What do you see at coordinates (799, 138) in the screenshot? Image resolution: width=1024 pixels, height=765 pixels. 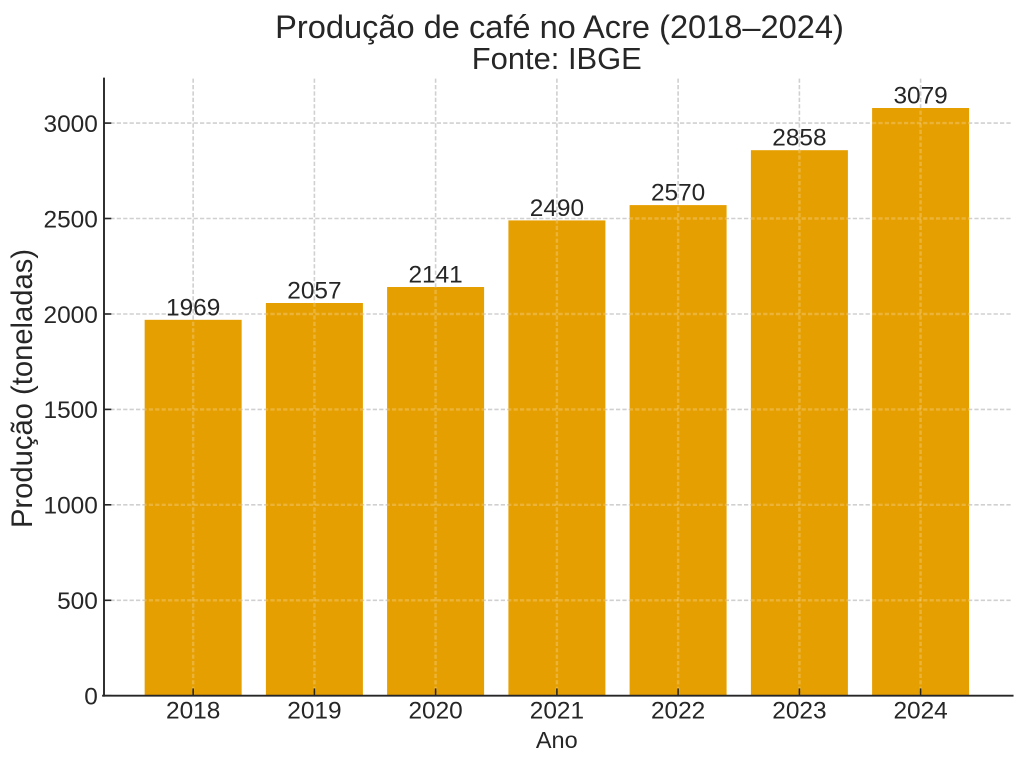 I see `svg-text: 2858` at bounding box center [799, 138].